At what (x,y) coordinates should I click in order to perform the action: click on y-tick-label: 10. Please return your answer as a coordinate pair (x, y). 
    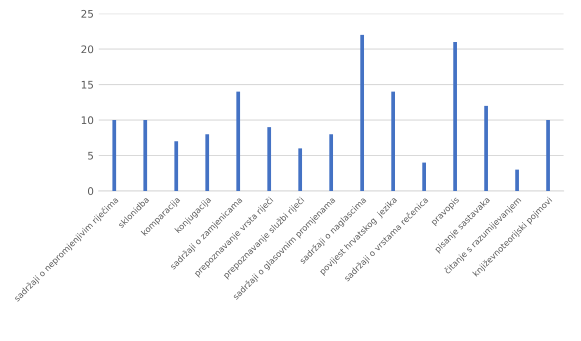
    Looking at the image, I should click on (88, 120).